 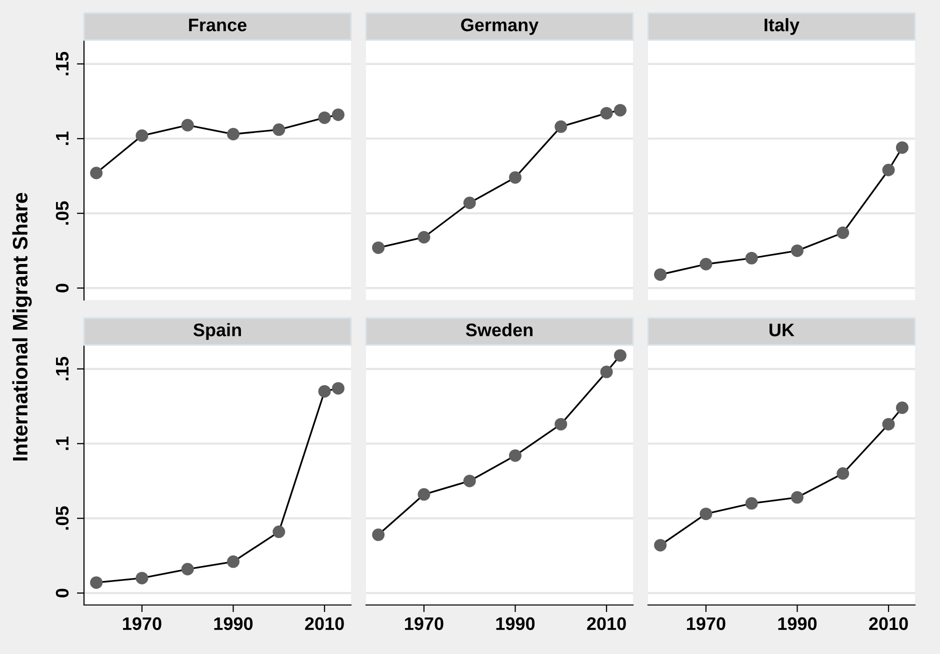 I want to click on chart-title: UK, so click(x=782, y=330).